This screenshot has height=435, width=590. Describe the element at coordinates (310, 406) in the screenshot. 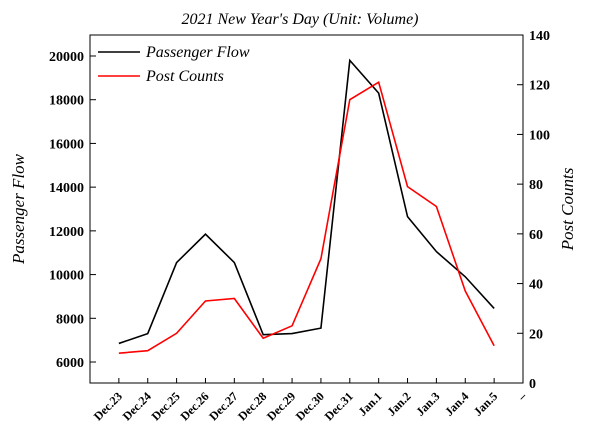

I see `x-tick-label: Dec.30` at that location.